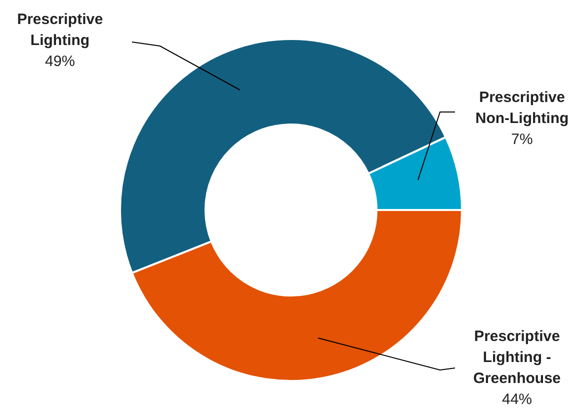 The width and height of the screenshot is (582, 417). What do you see at coordinates (522, 139) in the screenshot?
I see `data-label: 7%` at bounding box center [522, 139].